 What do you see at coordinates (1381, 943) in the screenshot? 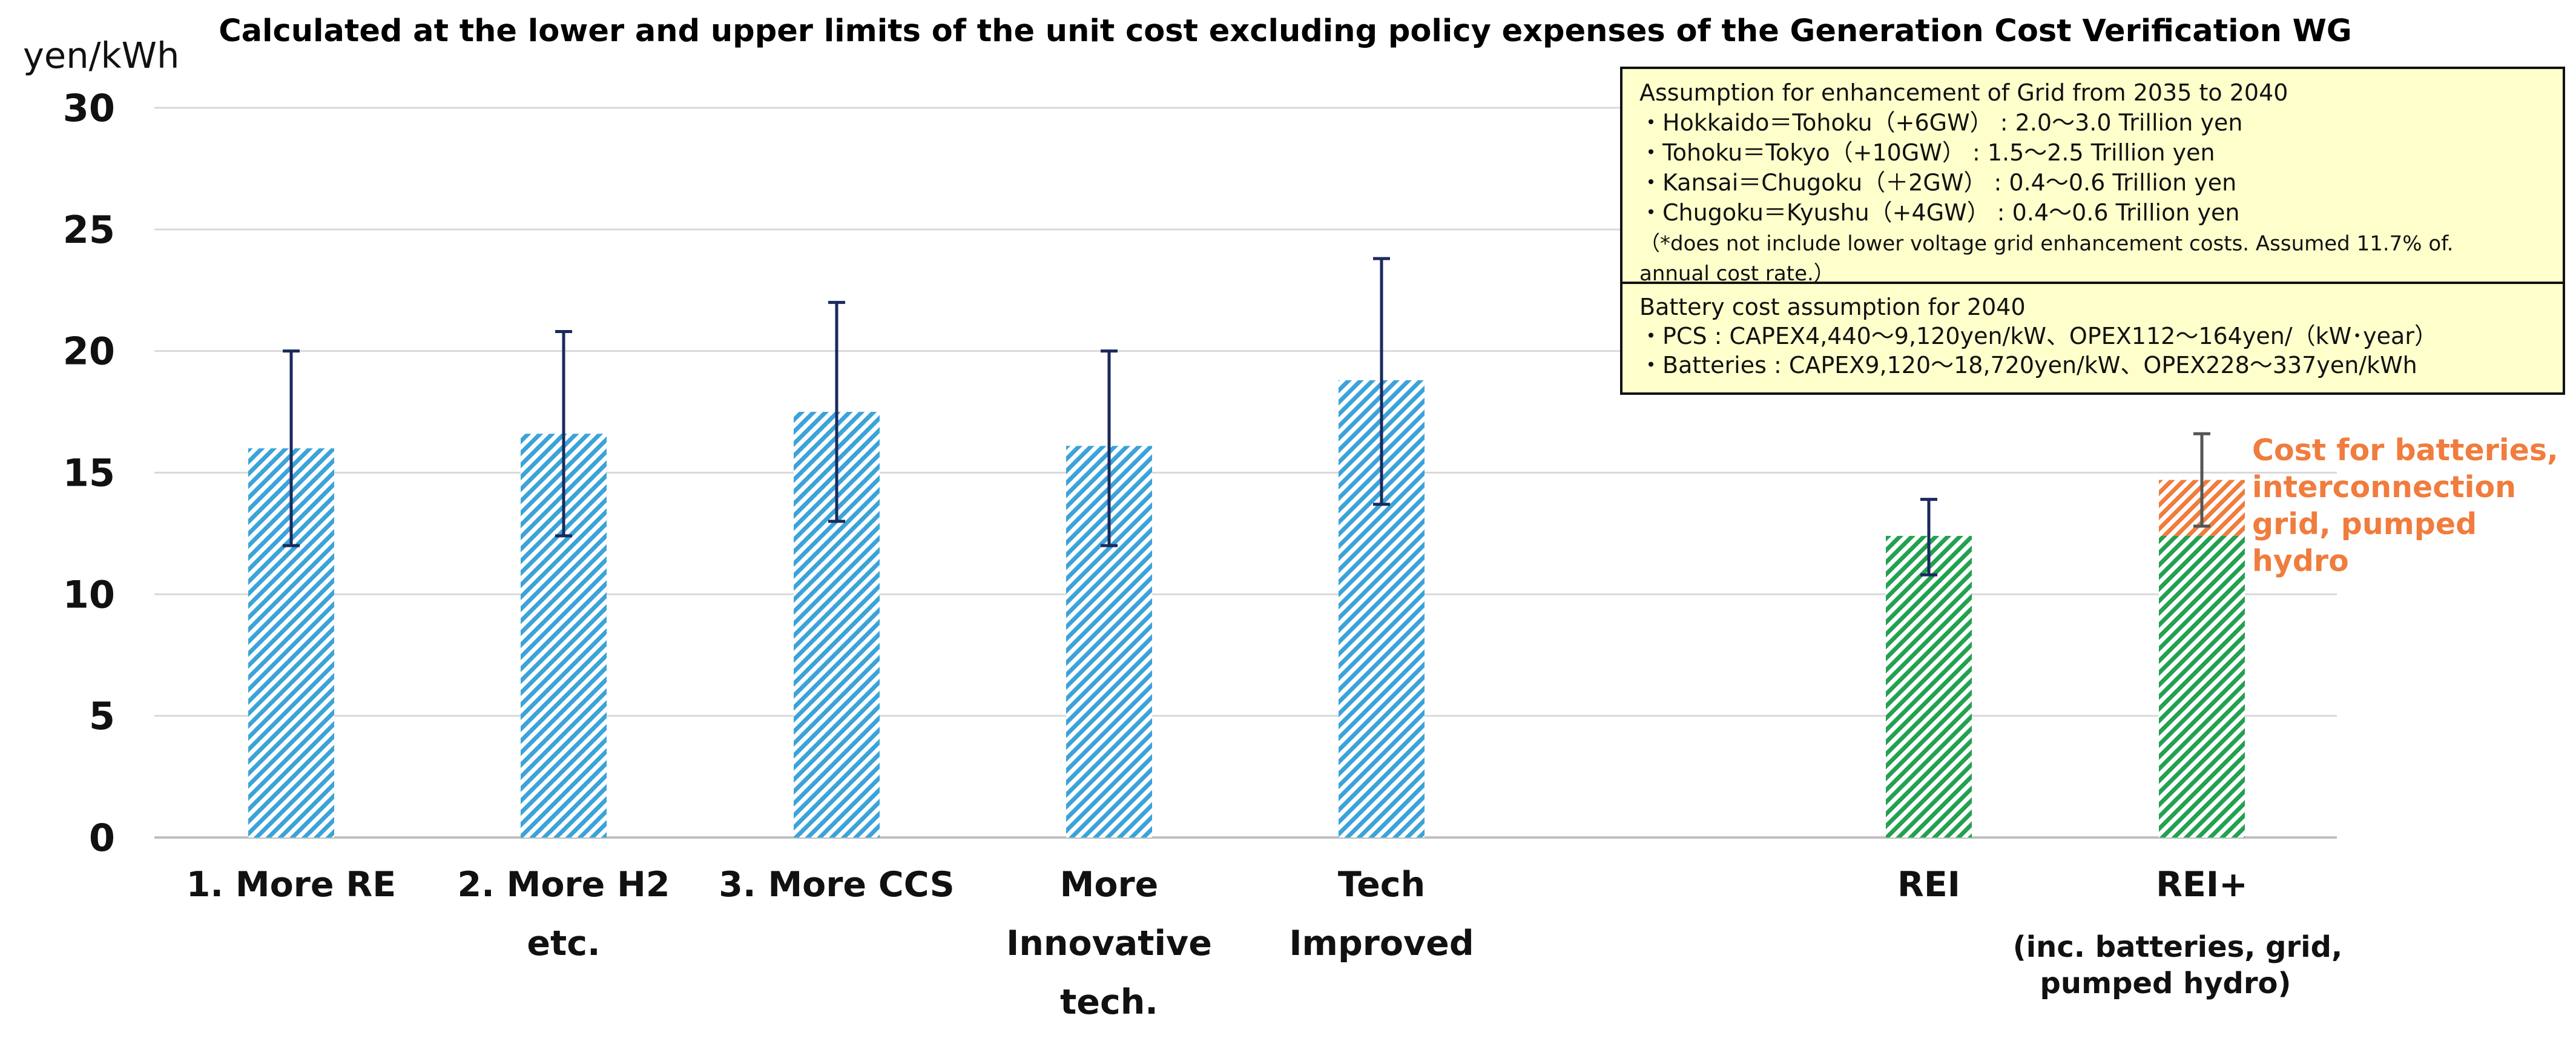
I see `x-tick-label: Improved` at bounding box center [1381, 943].